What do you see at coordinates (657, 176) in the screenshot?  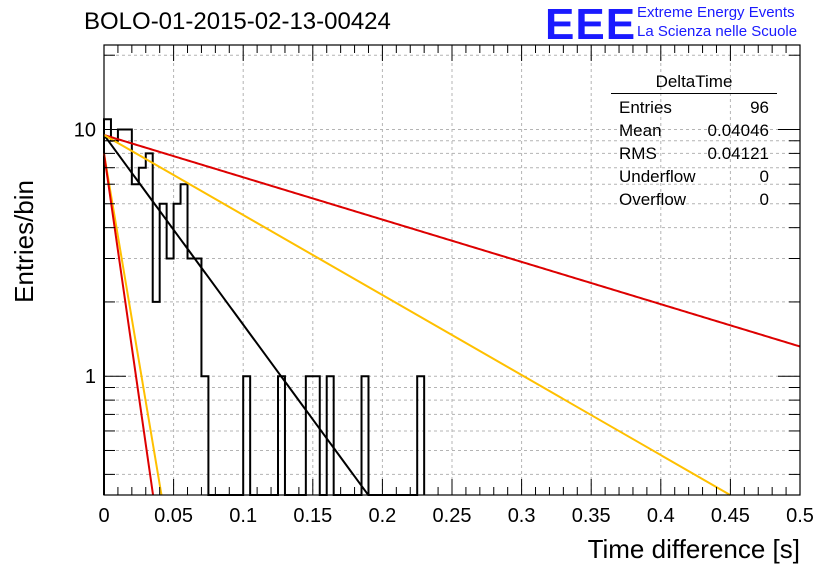 I see `stats-label: Underflow` at bounding box center [657, 176].